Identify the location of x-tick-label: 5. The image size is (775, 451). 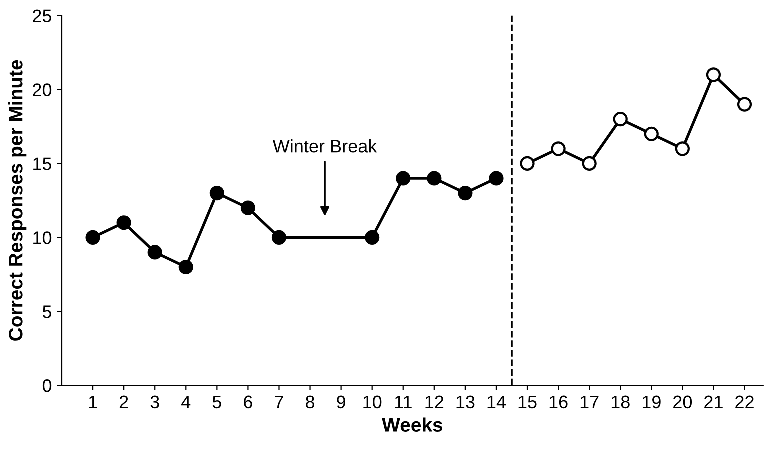
(217, 402).